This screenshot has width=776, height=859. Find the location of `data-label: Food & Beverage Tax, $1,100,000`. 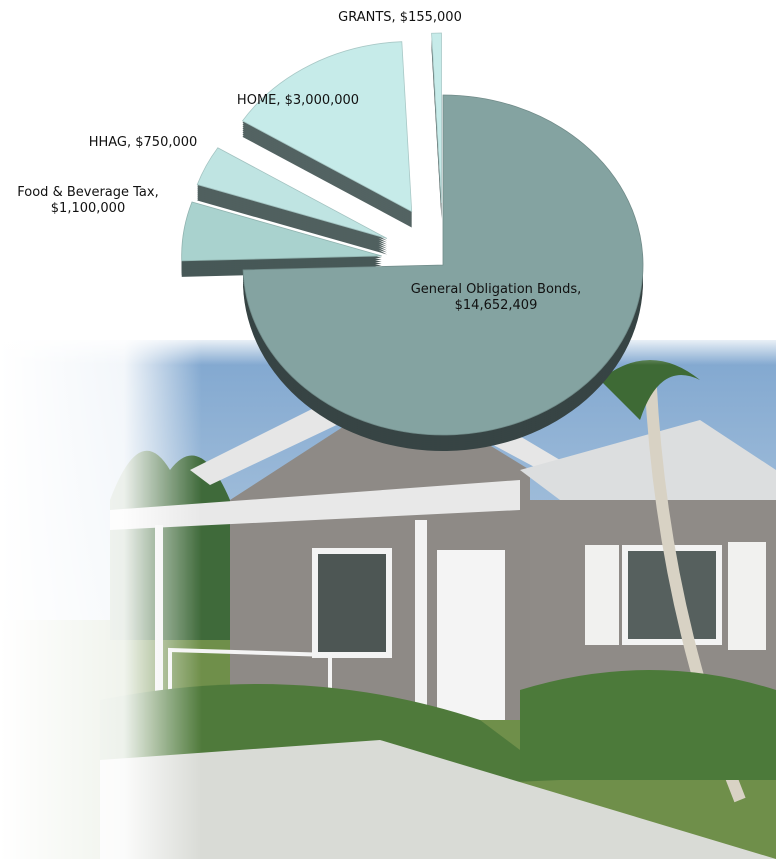

data-label: Food & Beverage Tax, $1,100,000 is located at coordinates (88, 200).